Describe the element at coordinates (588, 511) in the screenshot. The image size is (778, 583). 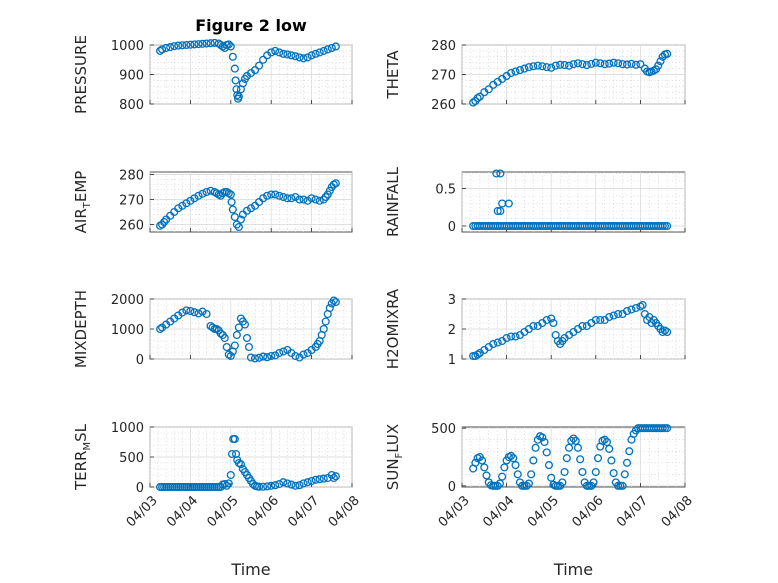
I see `xtick-label: 04/06` at that location.